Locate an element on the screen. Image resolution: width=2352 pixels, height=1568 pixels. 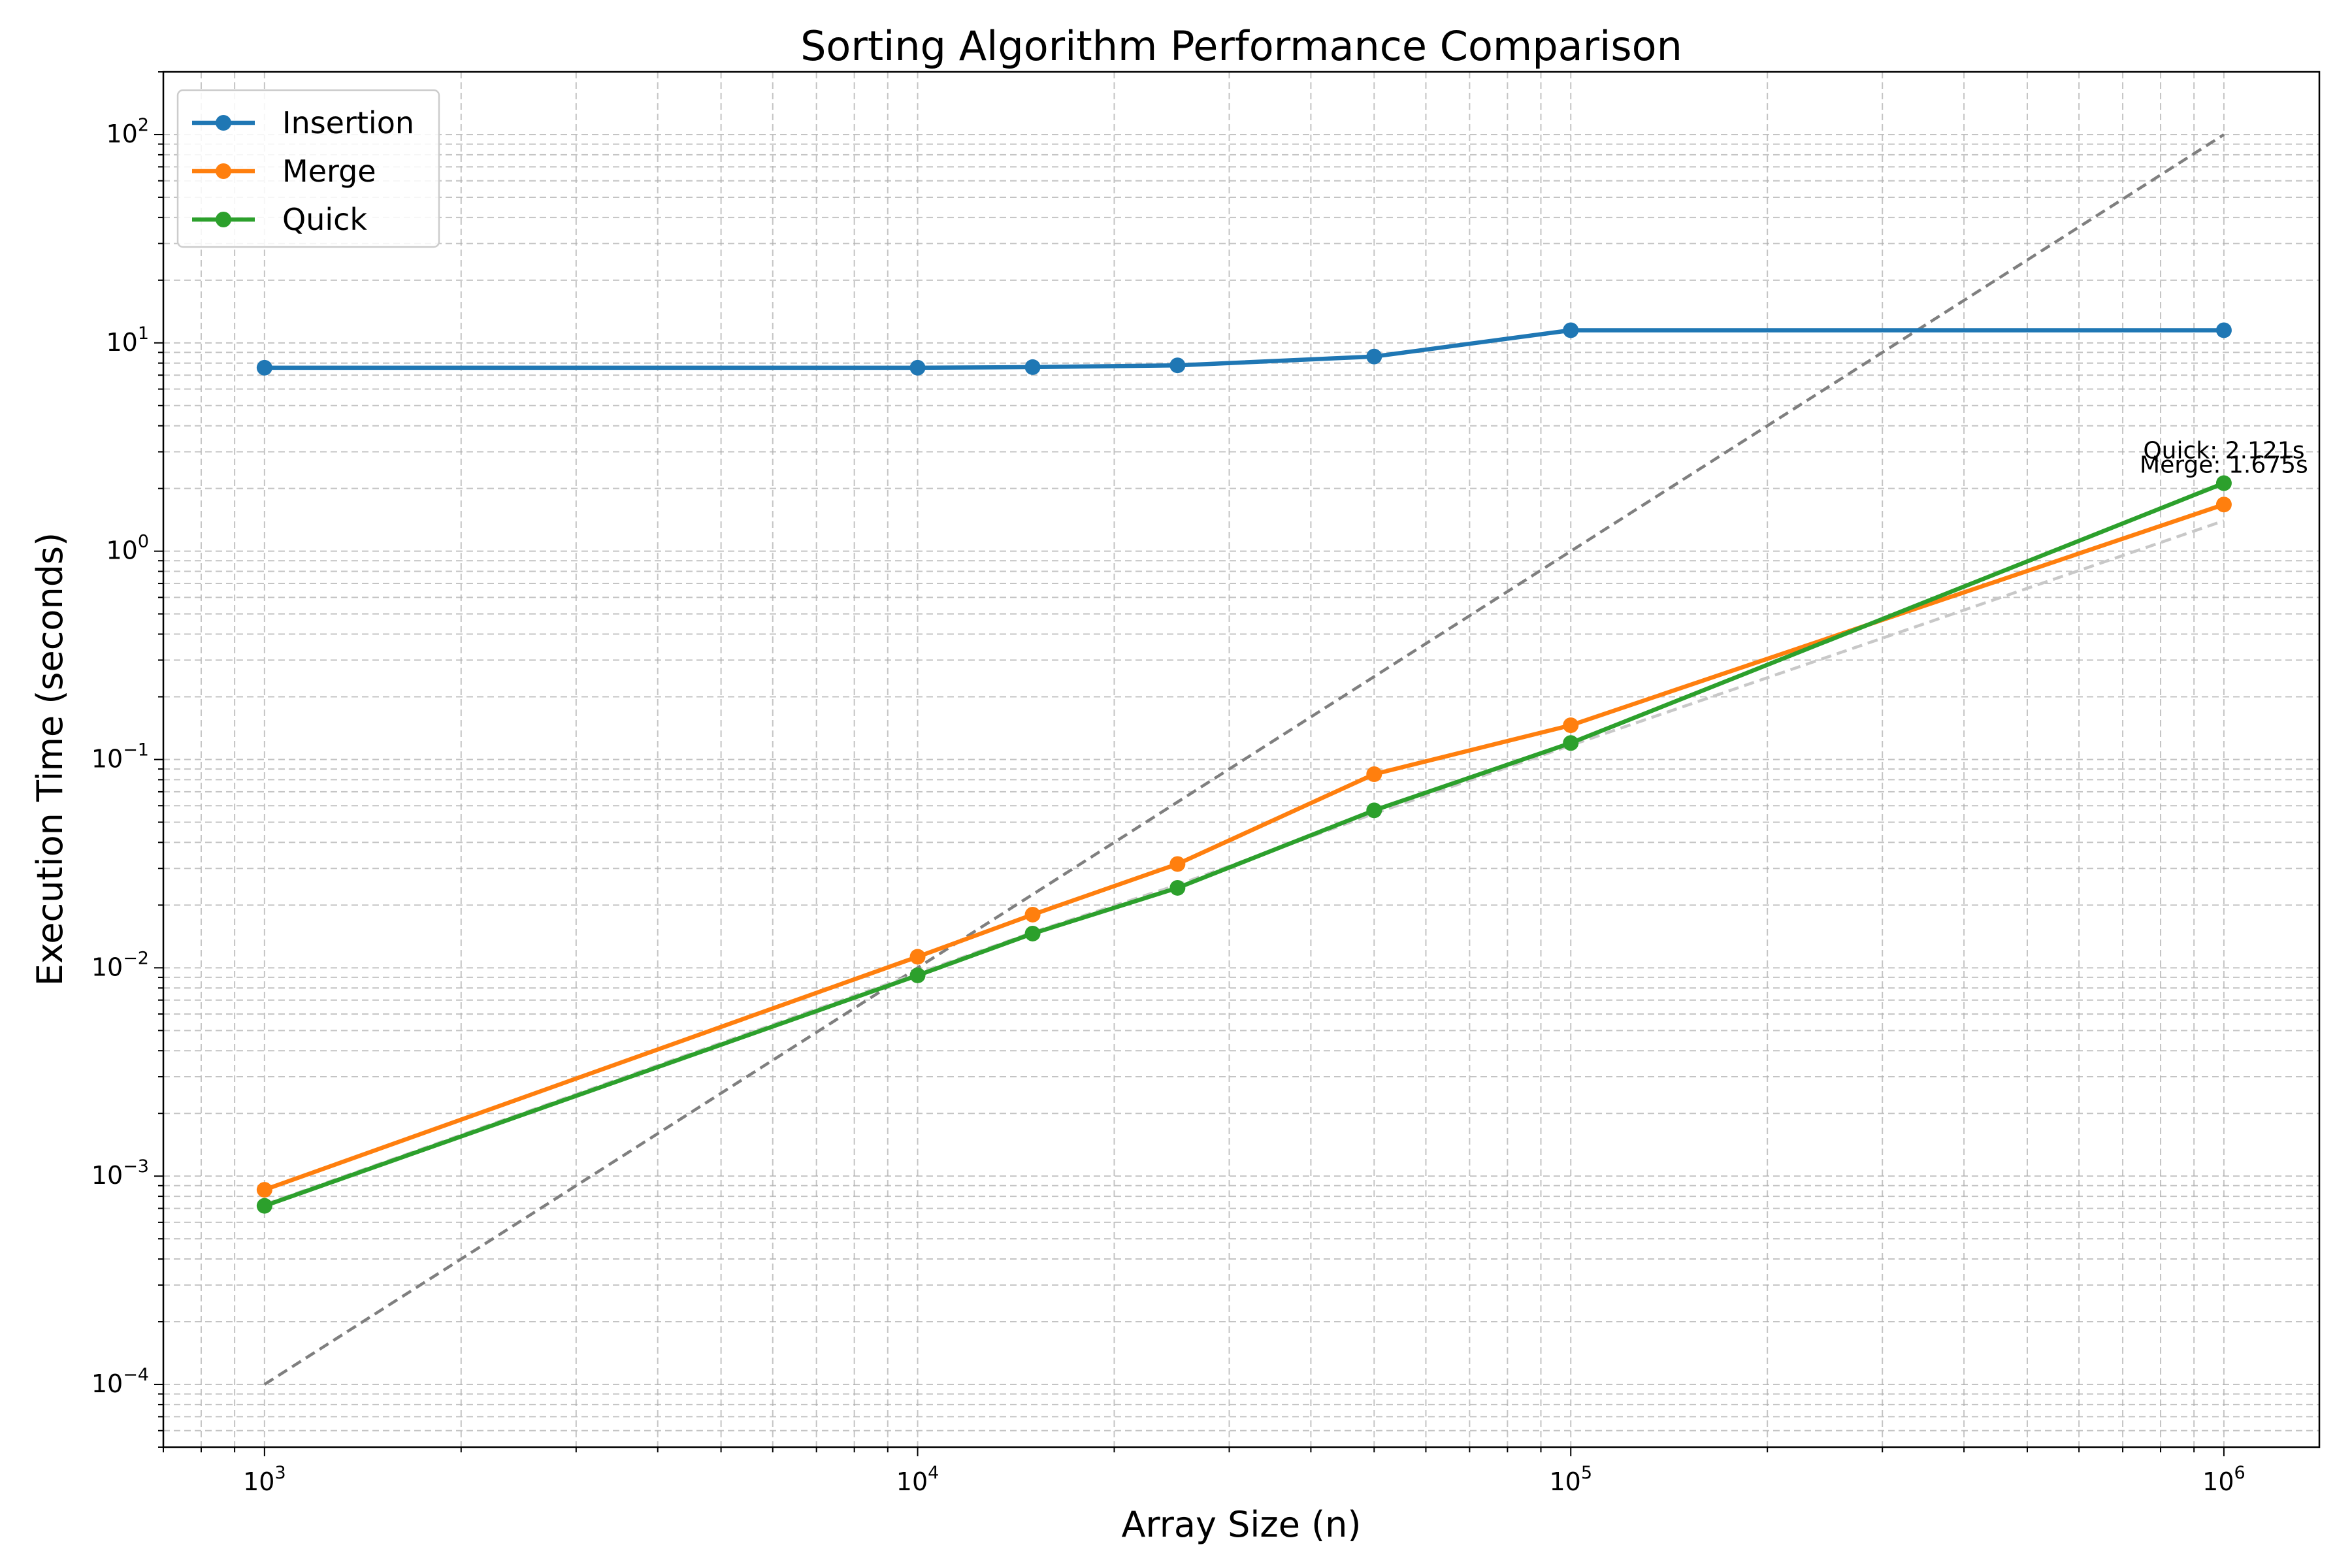
y-tick-label: 10¹ is located at coordinates (127, 340).